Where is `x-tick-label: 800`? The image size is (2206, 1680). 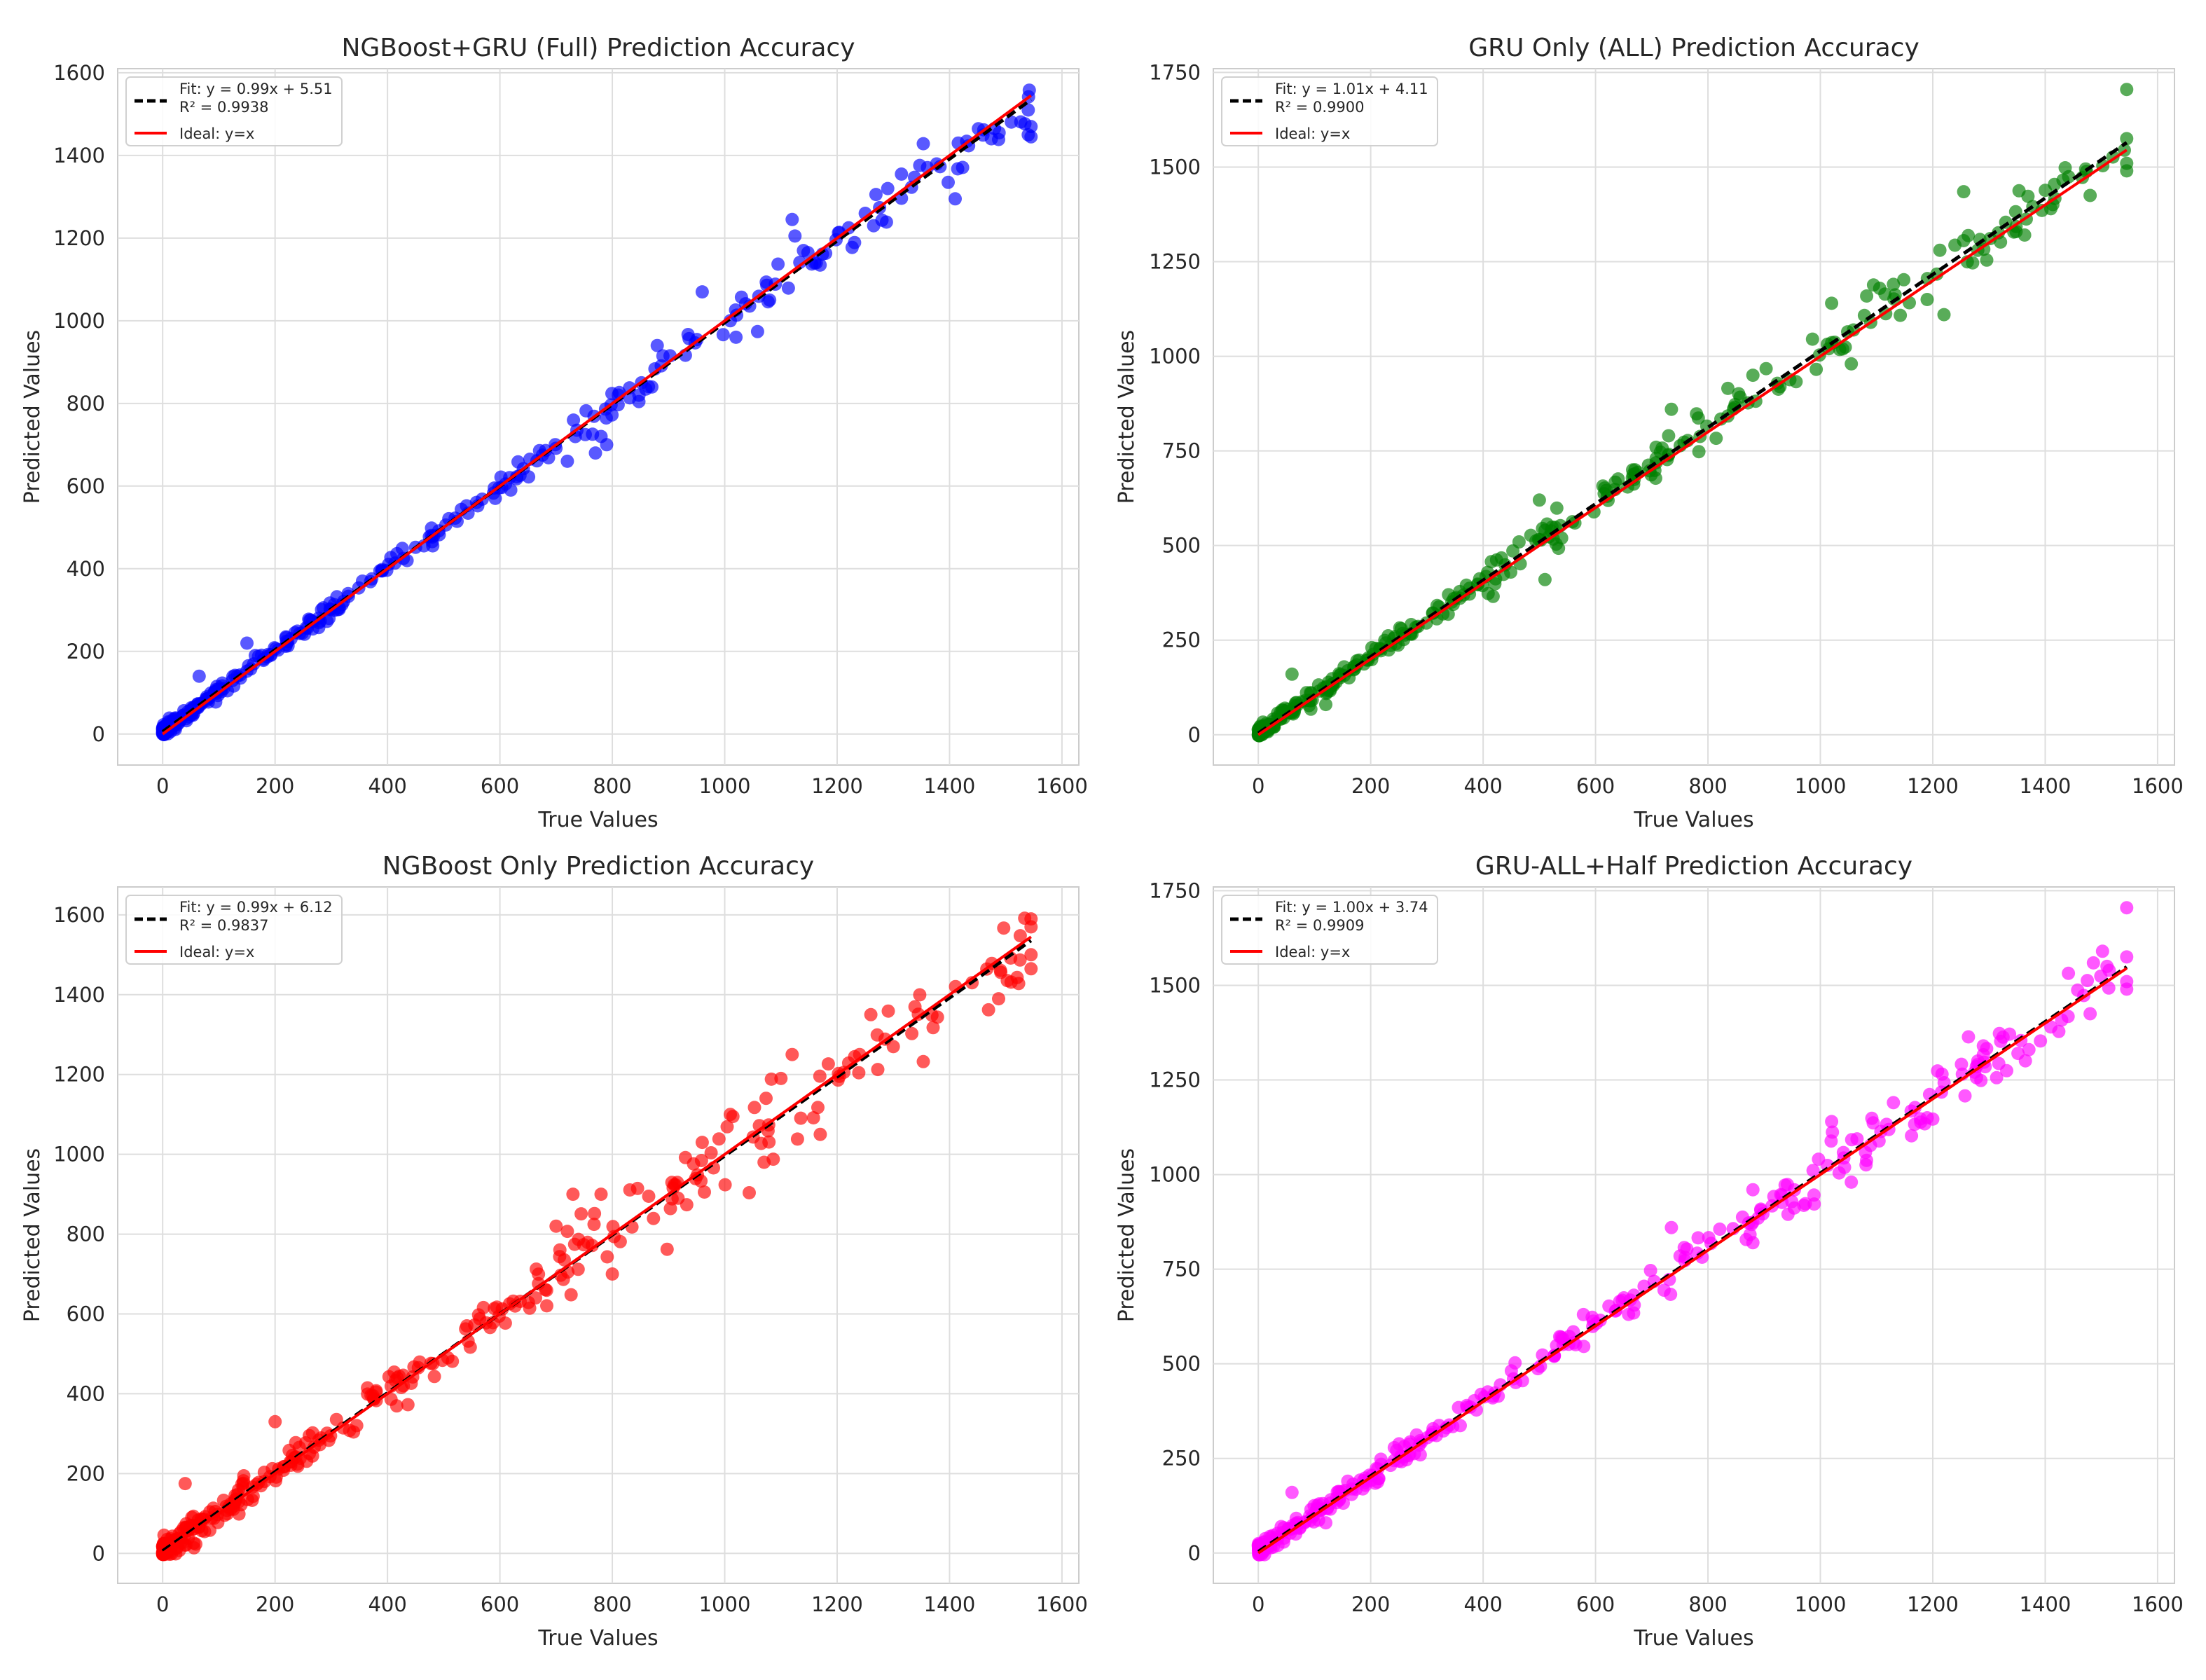 x-tick-label: 800 is located at coordinates (612, 1604).